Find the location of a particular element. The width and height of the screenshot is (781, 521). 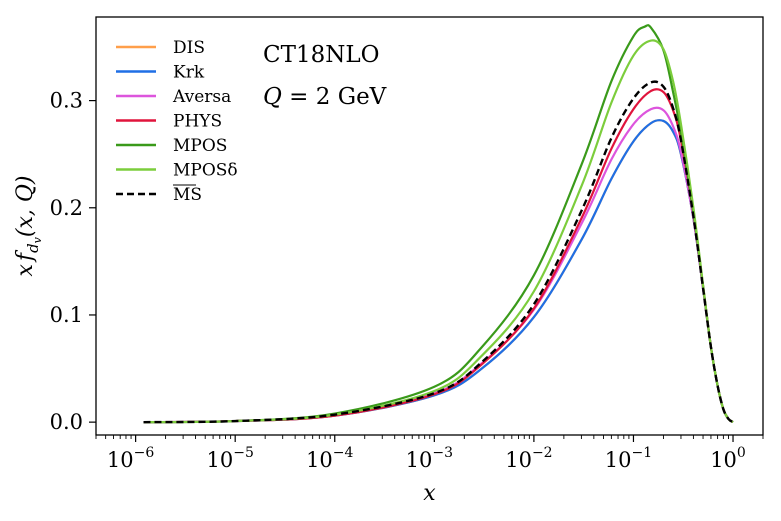

legend-label-dis: DIS is located at coordinates (189, 48).